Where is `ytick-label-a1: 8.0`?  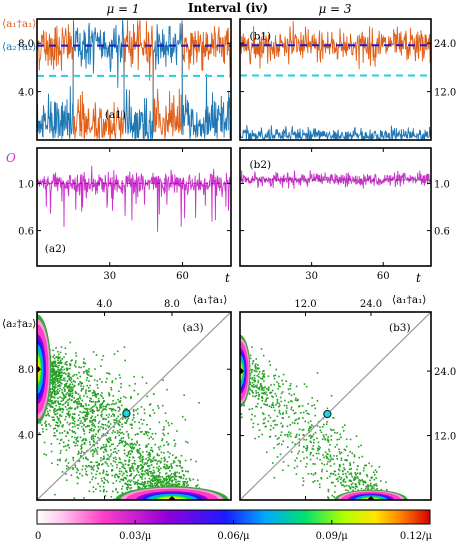
ytick-label-a1: 8.0 is located at coordinates (26, 44).